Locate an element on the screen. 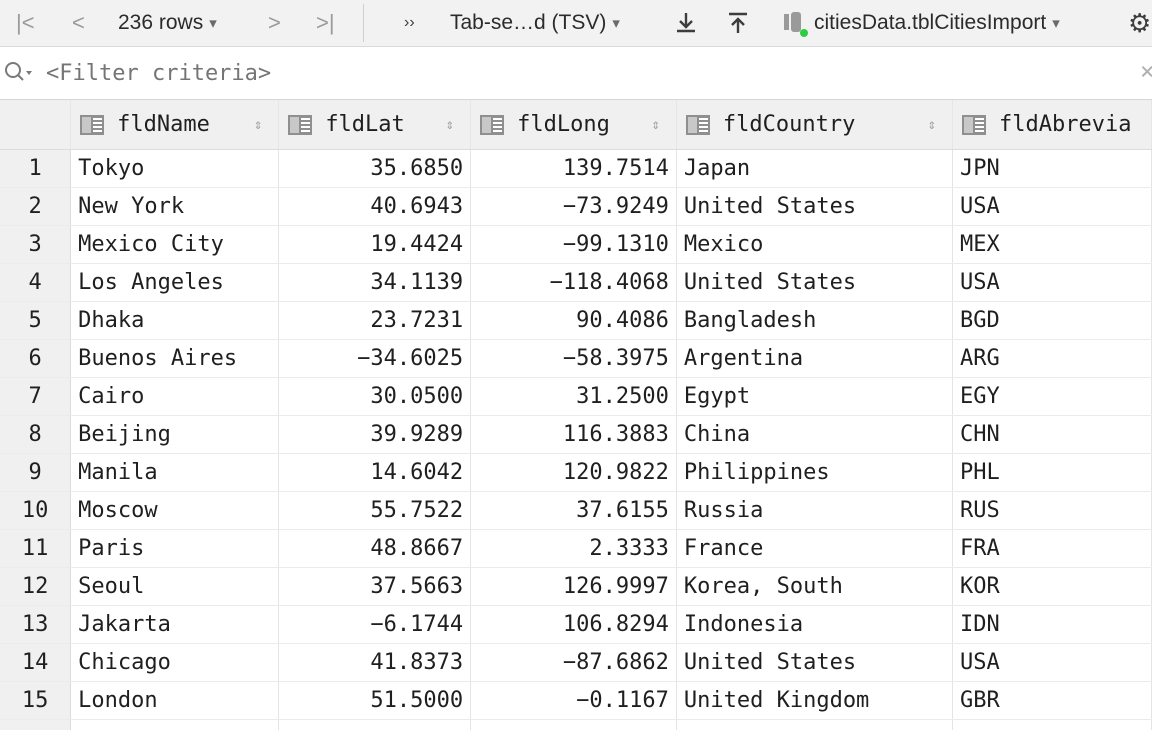  cell-fldabrevia: GBR is located at coordinates (1052, 700).